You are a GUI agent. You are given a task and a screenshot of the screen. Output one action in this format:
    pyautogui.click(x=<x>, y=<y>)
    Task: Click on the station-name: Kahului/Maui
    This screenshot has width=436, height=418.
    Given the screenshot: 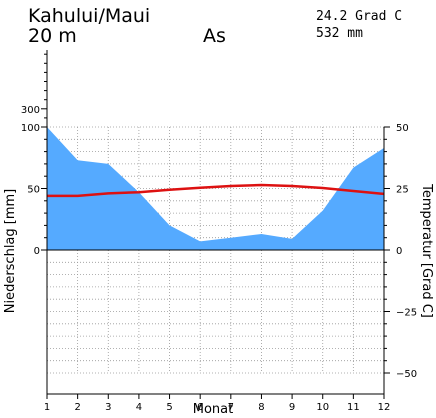 What is the action you would take?
    pyautogui.click(x=89, y=16)
    